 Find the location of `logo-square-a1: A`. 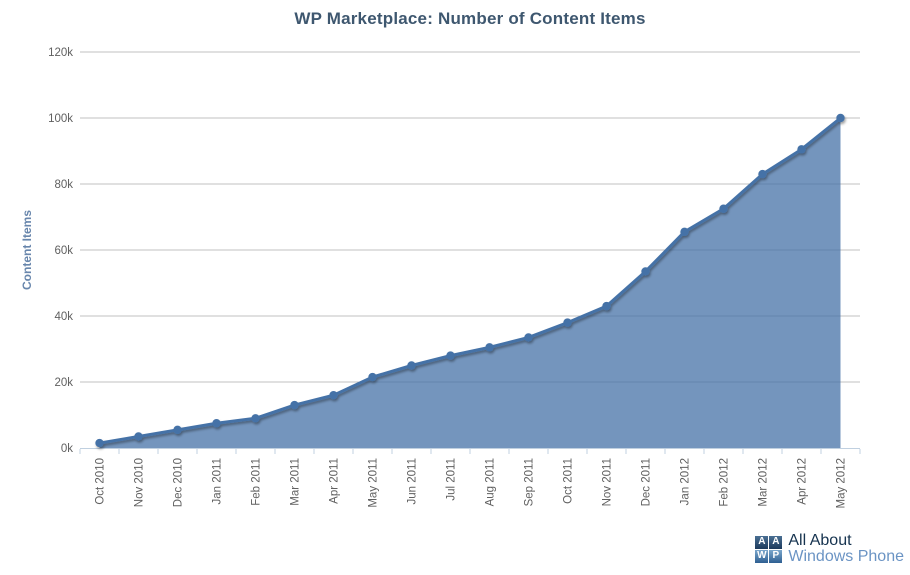

logo-square-a1: A is located at coordinates (762, 542).